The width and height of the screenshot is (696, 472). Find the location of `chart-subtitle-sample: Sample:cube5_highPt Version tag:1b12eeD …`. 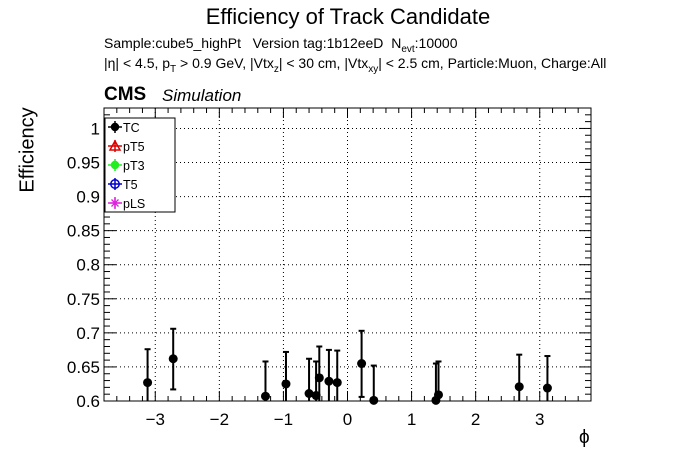

chart-subtitle-sample: Sample:cube5_highPt Version tag:1b12eeD … is located at coordinates (281, 45).